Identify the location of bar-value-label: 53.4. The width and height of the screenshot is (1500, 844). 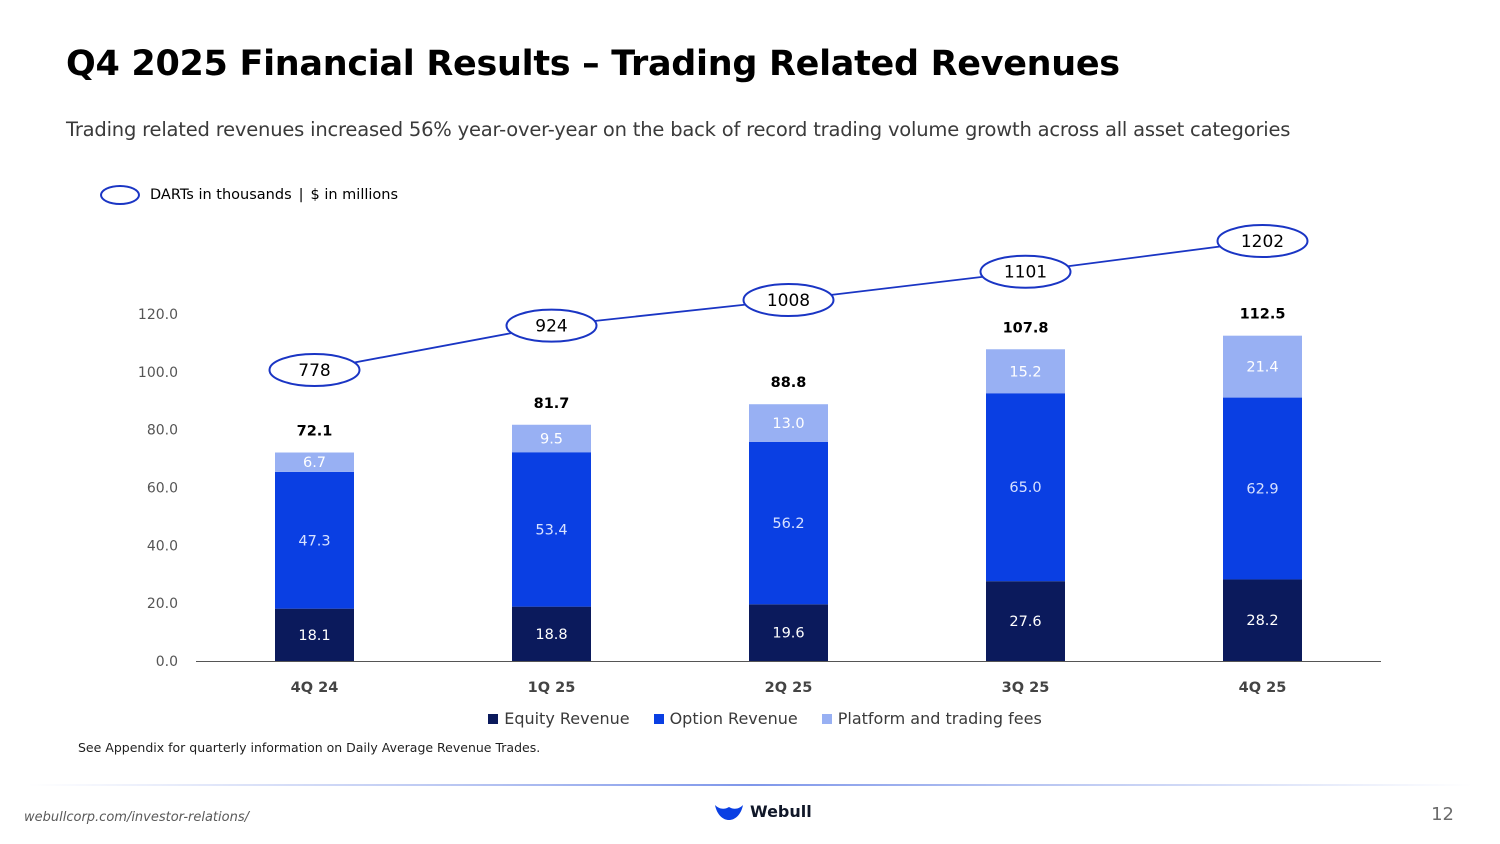
(551, 530).